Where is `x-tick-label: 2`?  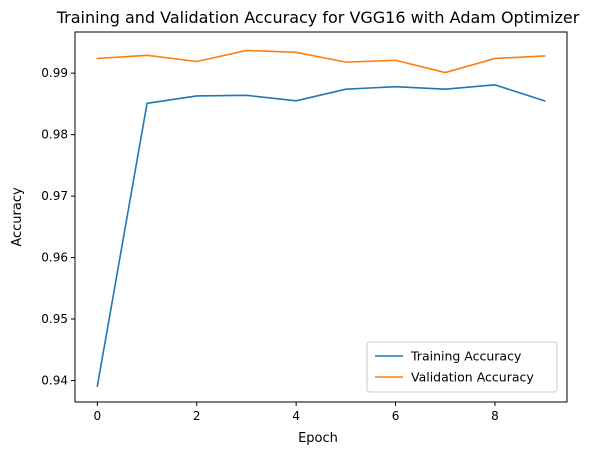
x-tick-label: 2 is located at coordinates (197, 416).